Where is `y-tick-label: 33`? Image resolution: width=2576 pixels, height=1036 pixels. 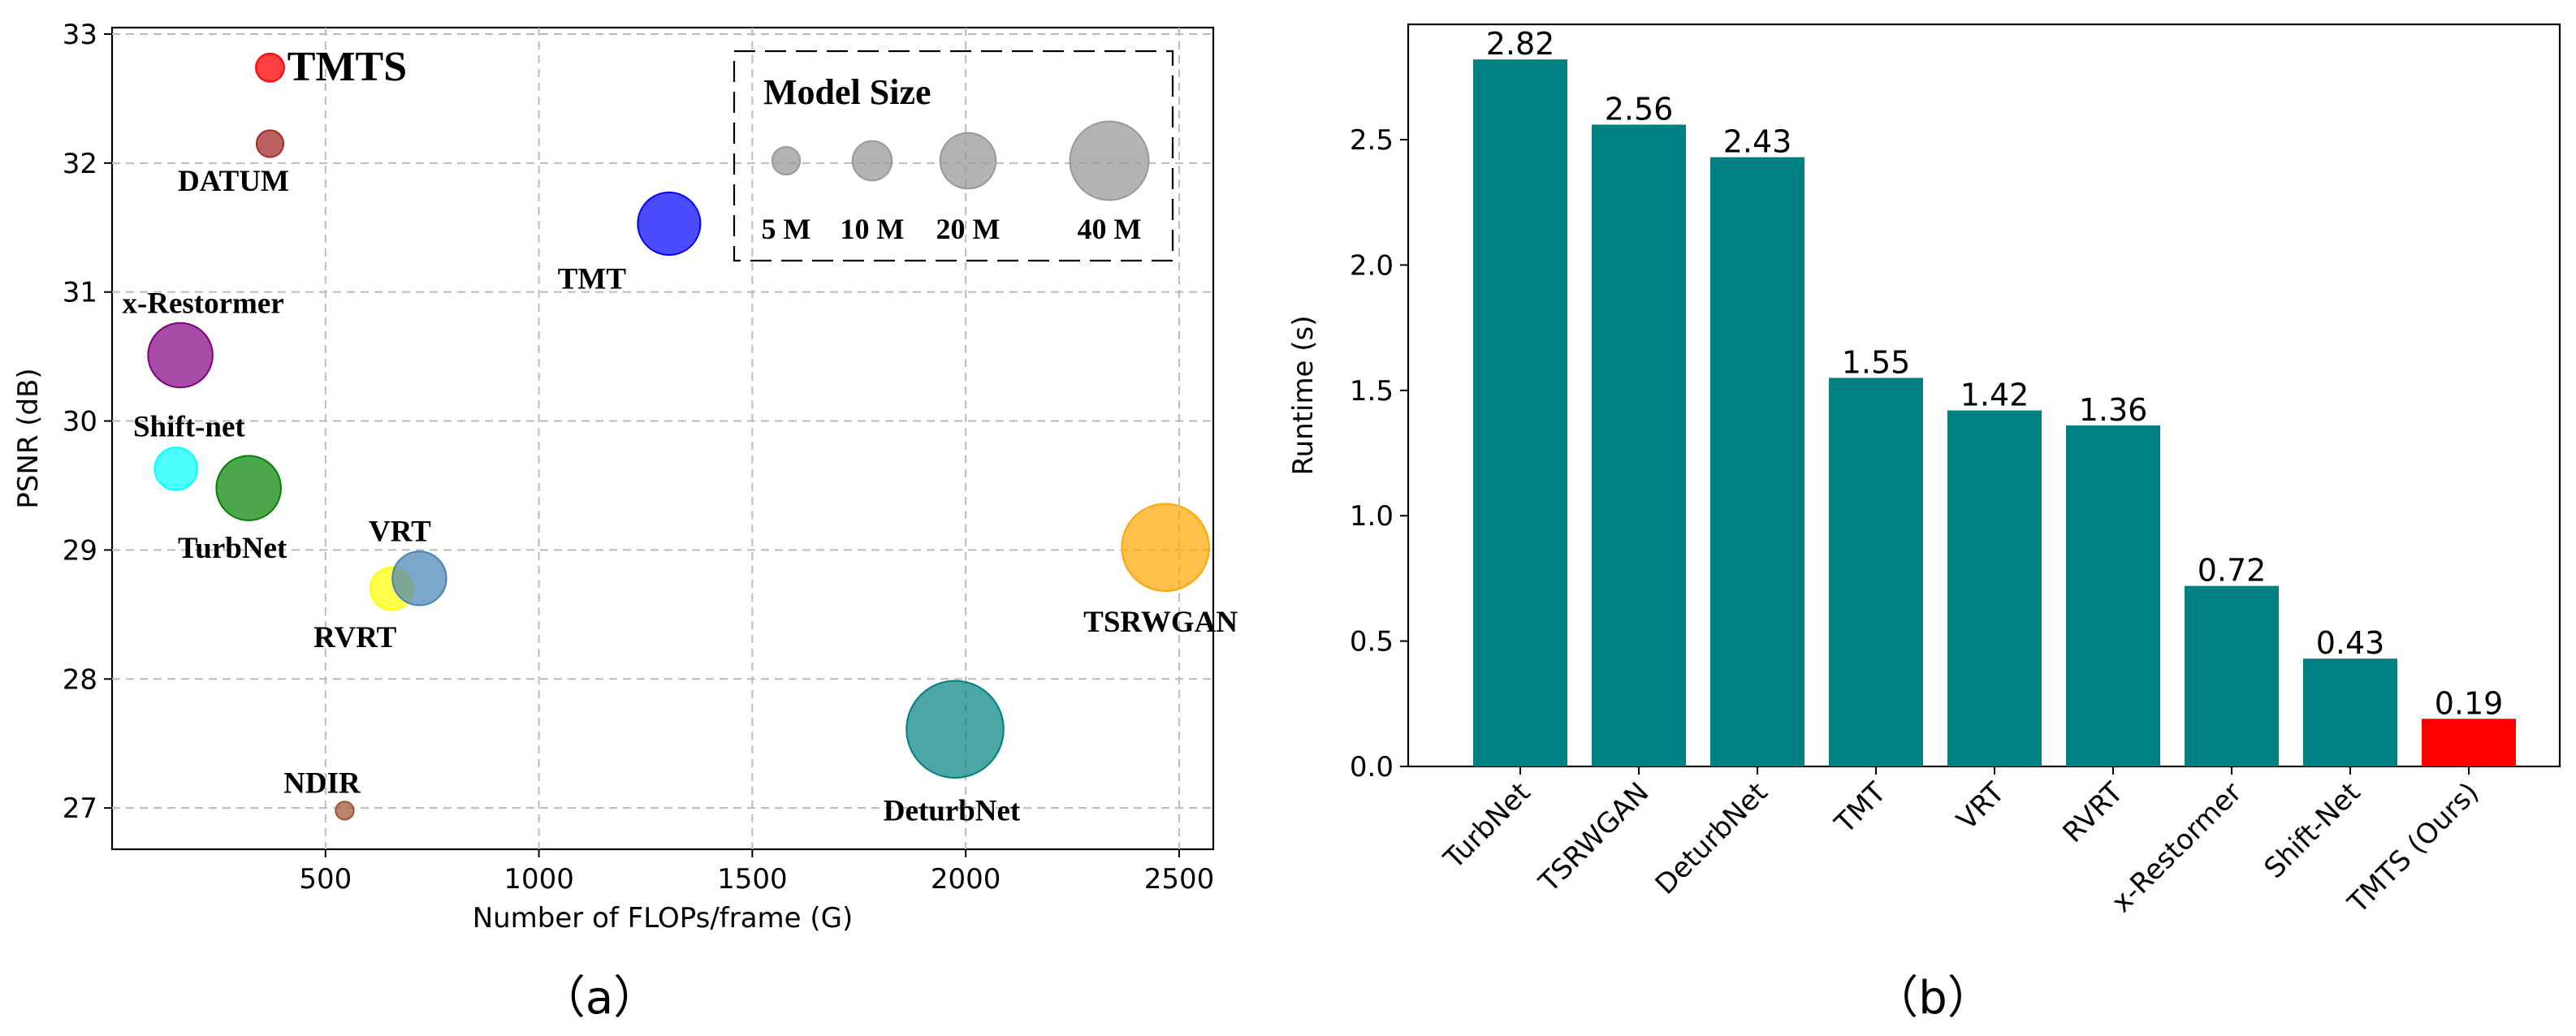
y-tick-label: 33 is located at coordinates (80, 35).